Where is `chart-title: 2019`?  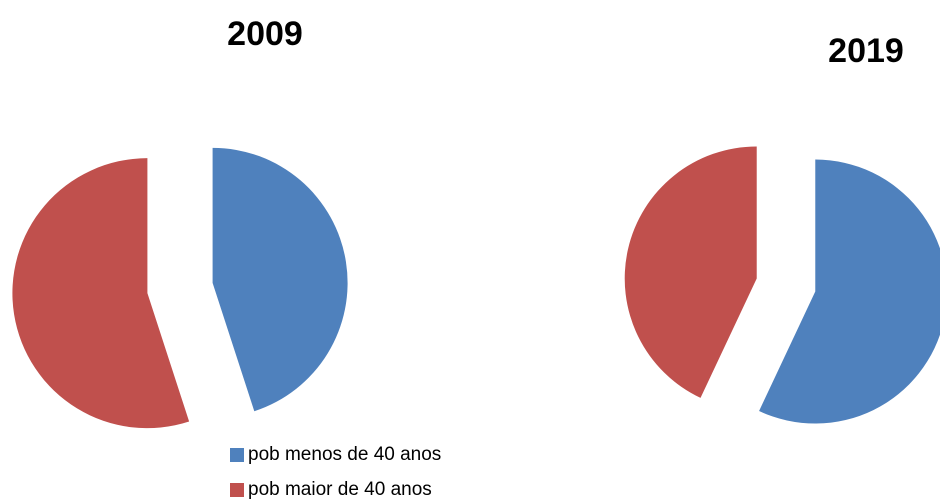 chart-title: 2019 is located at coordinates (866, 51).